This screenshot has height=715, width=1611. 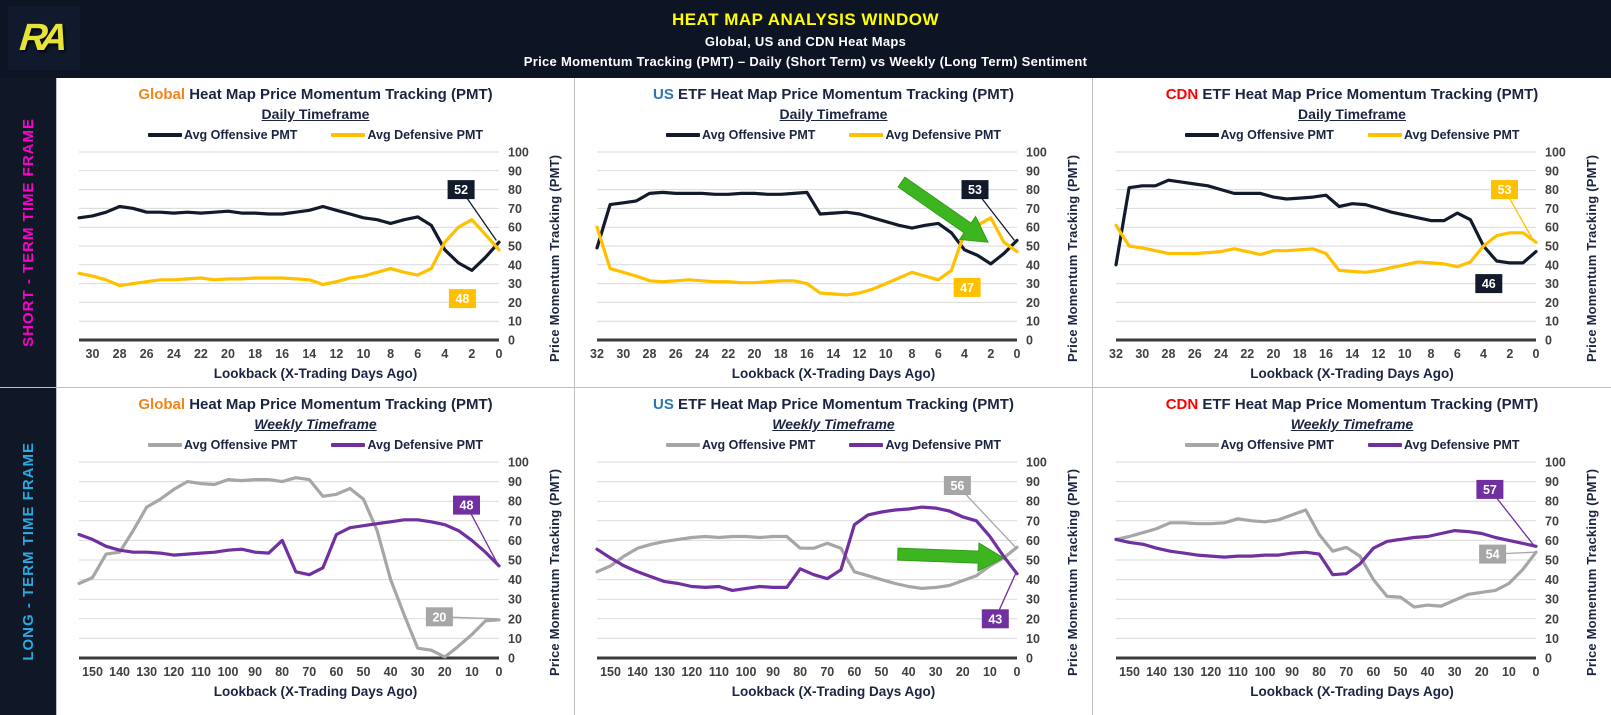 I want to click on svg-text: 52, so click(x=461, y=190).